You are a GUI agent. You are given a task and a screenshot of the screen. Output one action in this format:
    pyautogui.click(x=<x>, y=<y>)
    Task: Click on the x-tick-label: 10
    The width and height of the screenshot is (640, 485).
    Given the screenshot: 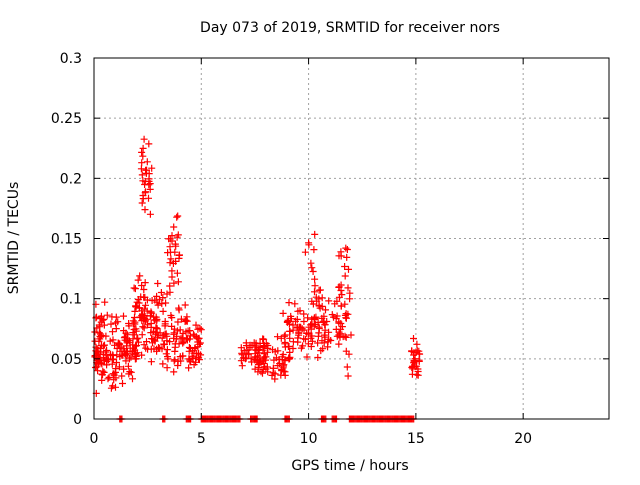 What is the action you would take?
    pyautogui.click(x=309, y=439)
    